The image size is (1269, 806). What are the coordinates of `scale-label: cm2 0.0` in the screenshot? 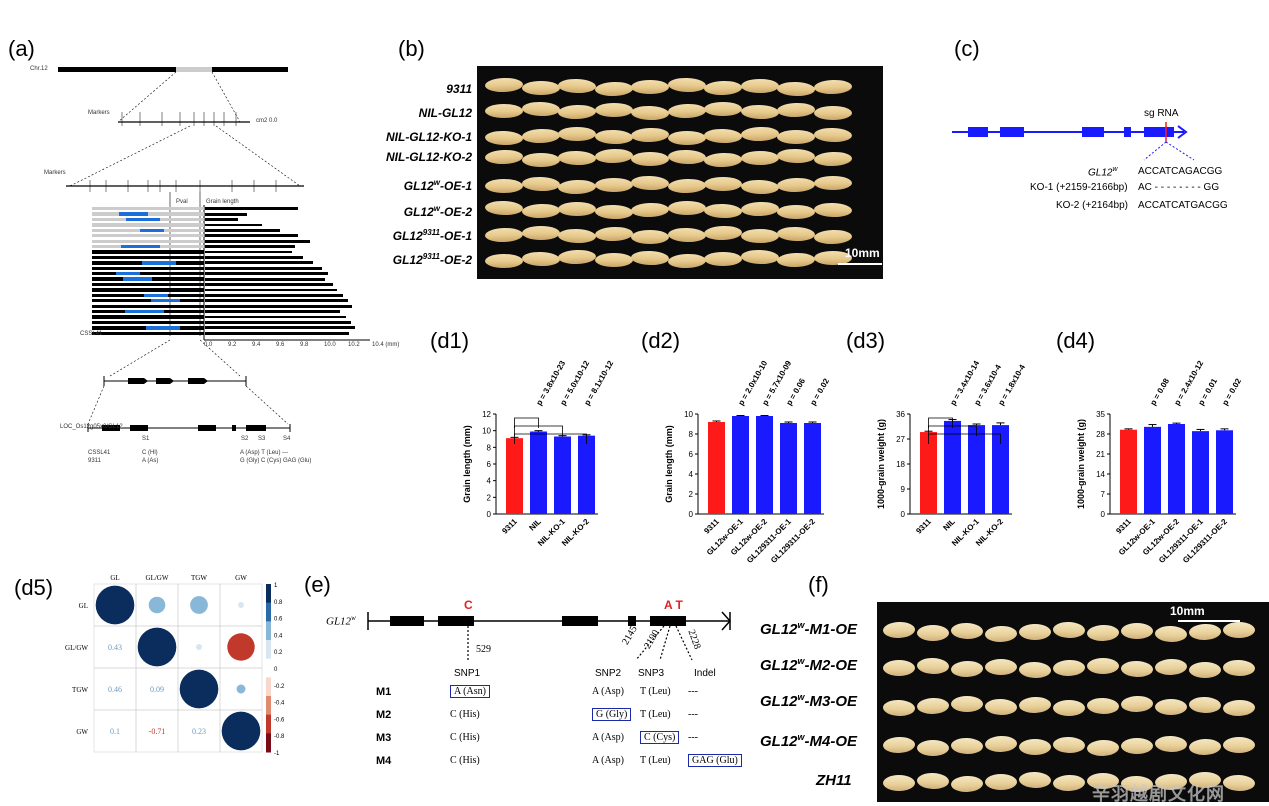 It's located at (267, 121).